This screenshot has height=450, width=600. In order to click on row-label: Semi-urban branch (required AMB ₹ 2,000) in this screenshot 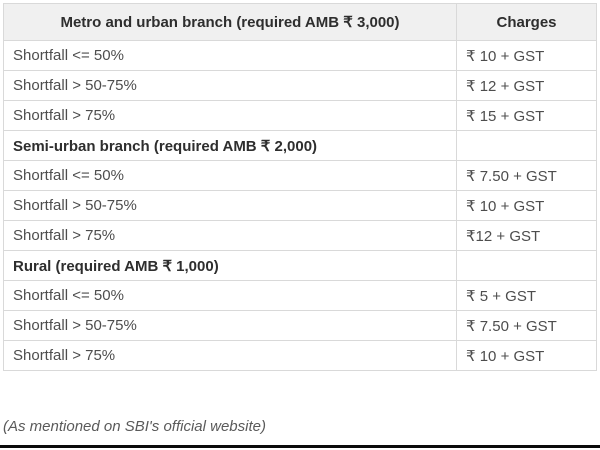, I will do `click(230, 145)`.